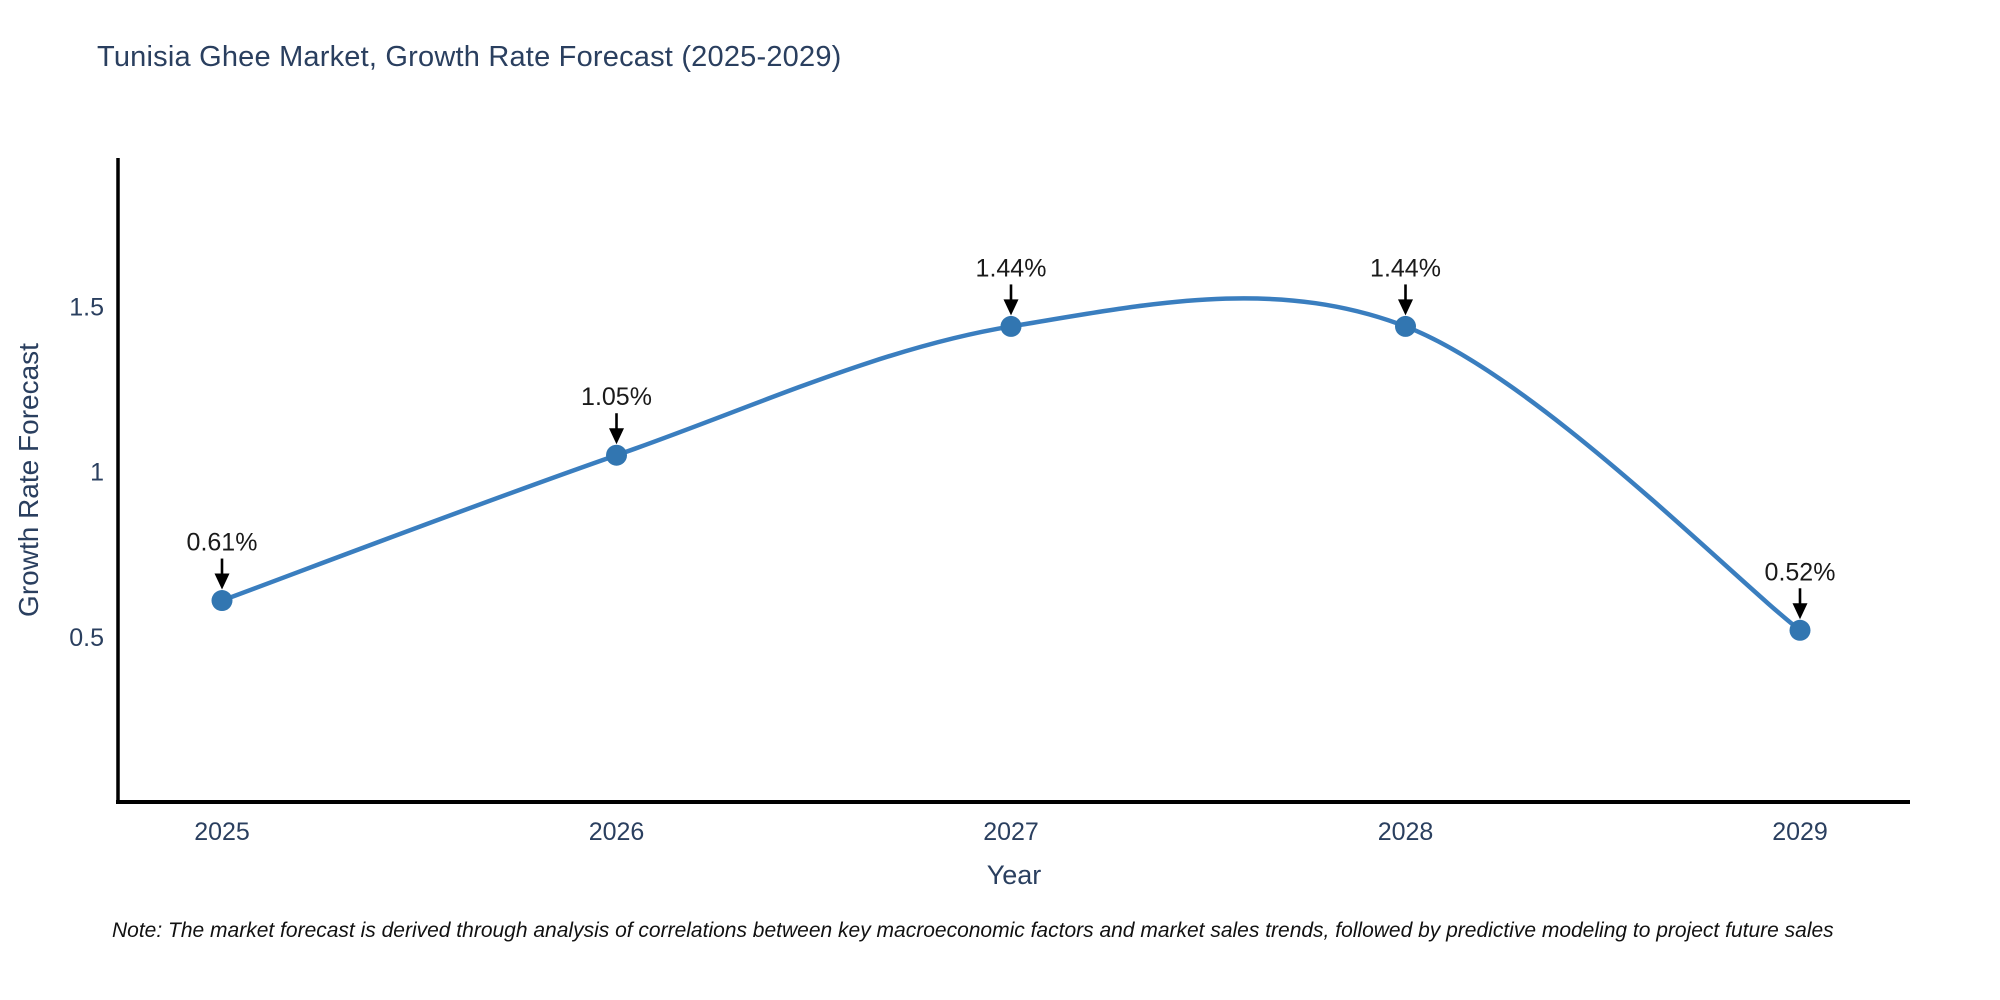  I want to click on x-tick-label: 2025, so click(222, 832).